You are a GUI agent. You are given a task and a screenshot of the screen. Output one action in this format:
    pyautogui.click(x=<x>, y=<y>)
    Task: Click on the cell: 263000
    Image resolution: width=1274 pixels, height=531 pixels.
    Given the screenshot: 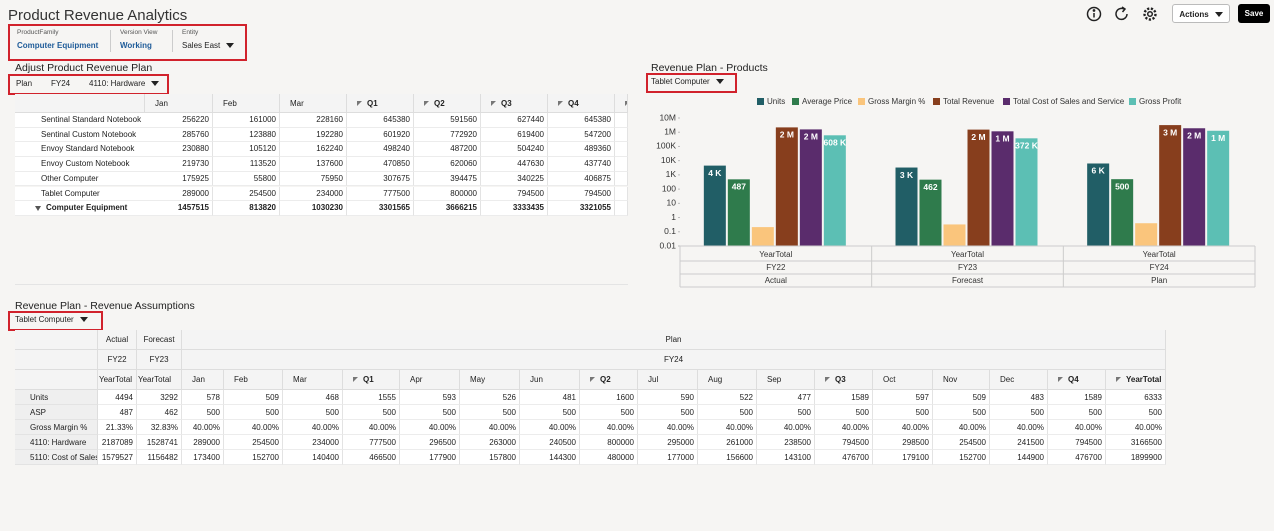 What is the action you would take?
    pyautogui.click(x=490, y=442)
    